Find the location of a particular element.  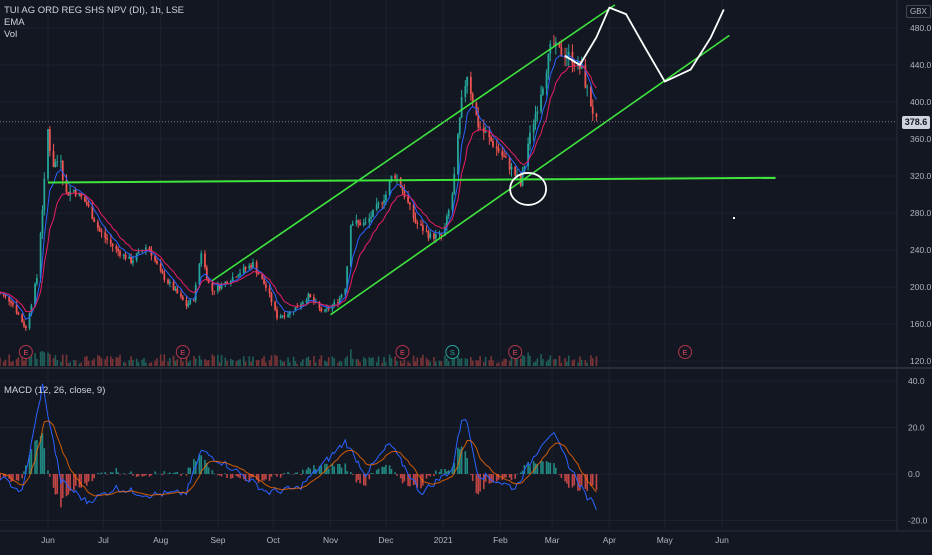

legend-vol: Vol is located at coordinates (11, 34).